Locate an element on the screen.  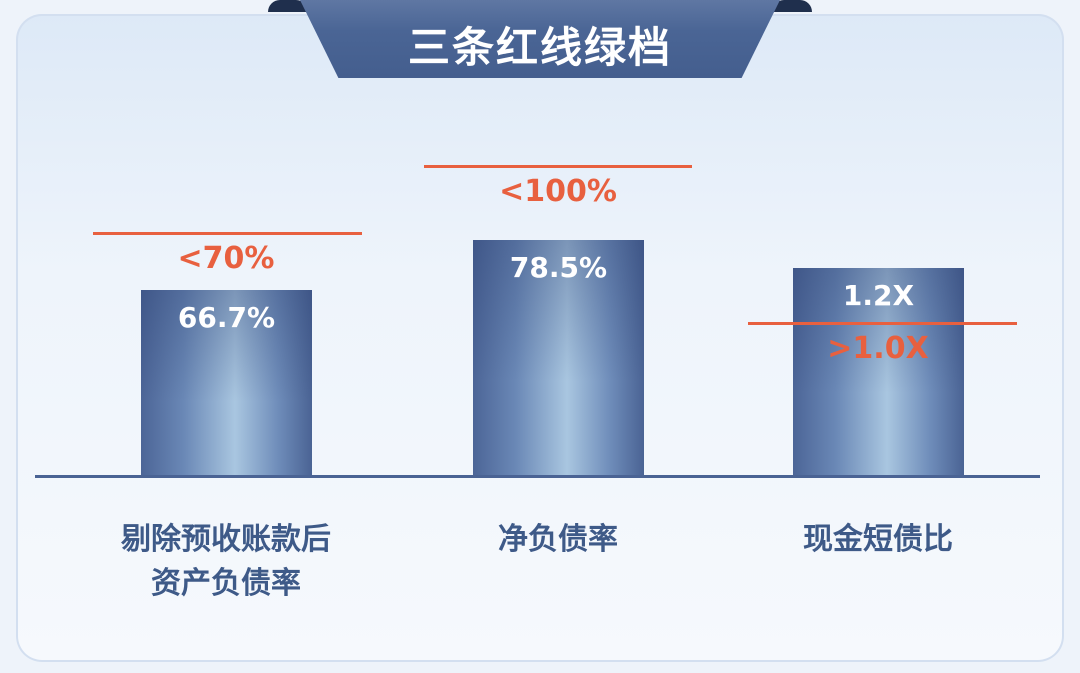
bar-value-label: 1.2X is located at coordinates (878, 295).